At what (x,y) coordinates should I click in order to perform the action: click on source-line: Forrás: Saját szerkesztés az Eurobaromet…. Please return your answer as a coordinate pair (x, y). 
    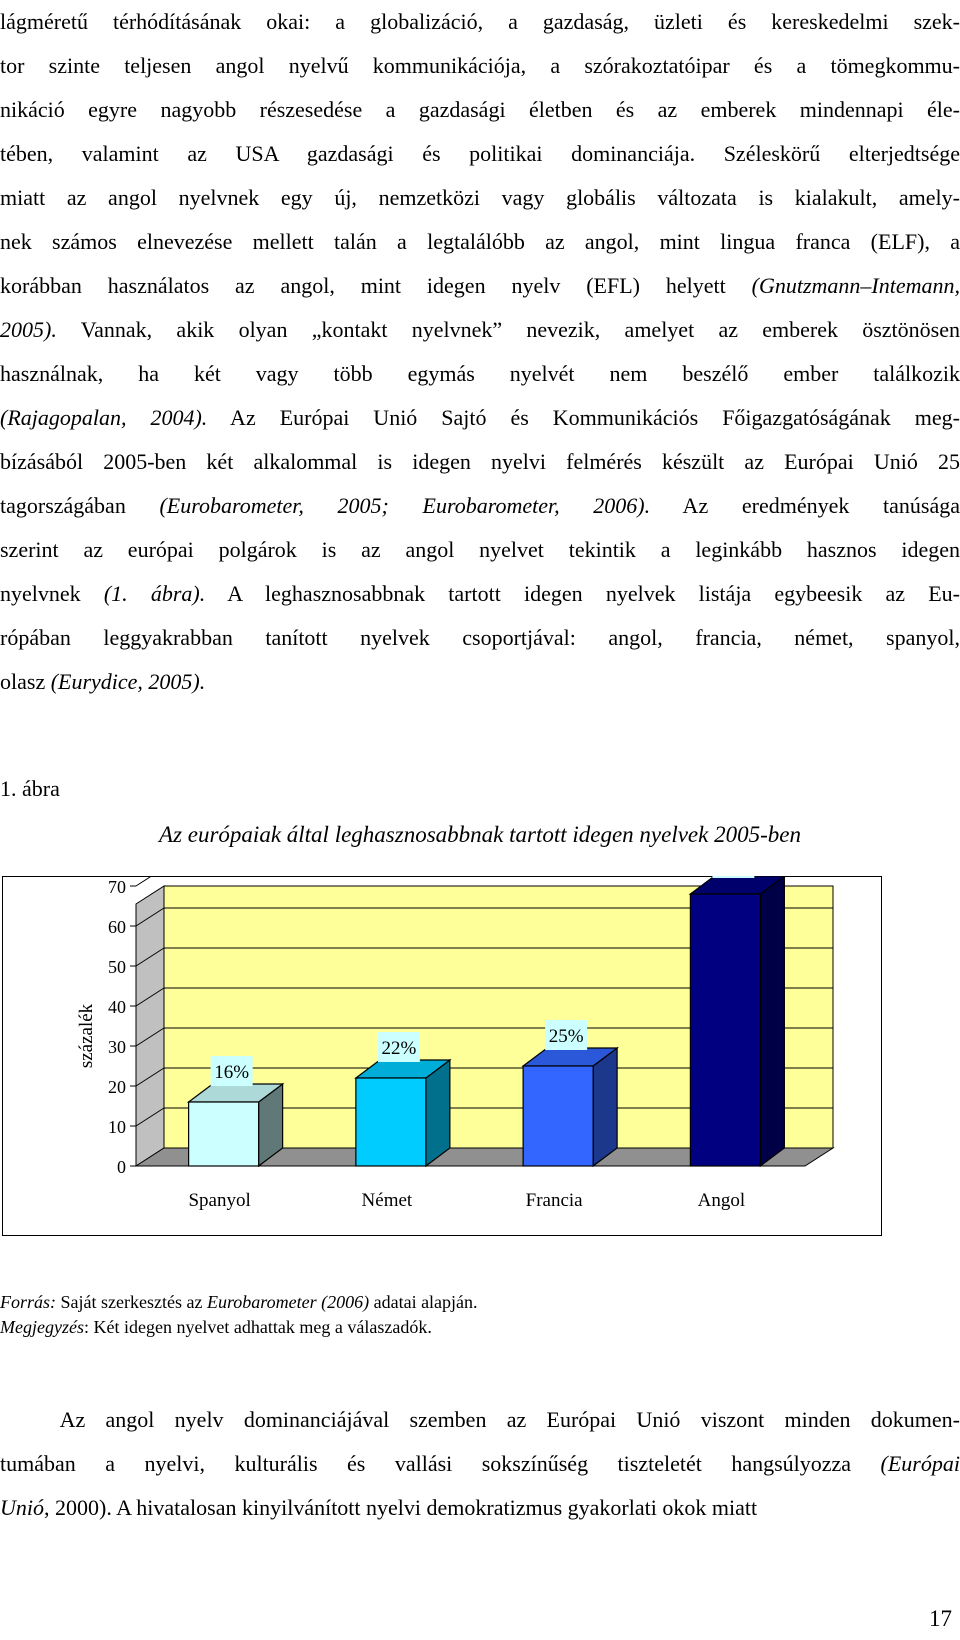
    Looking at the image, I should click on (239, 1302).